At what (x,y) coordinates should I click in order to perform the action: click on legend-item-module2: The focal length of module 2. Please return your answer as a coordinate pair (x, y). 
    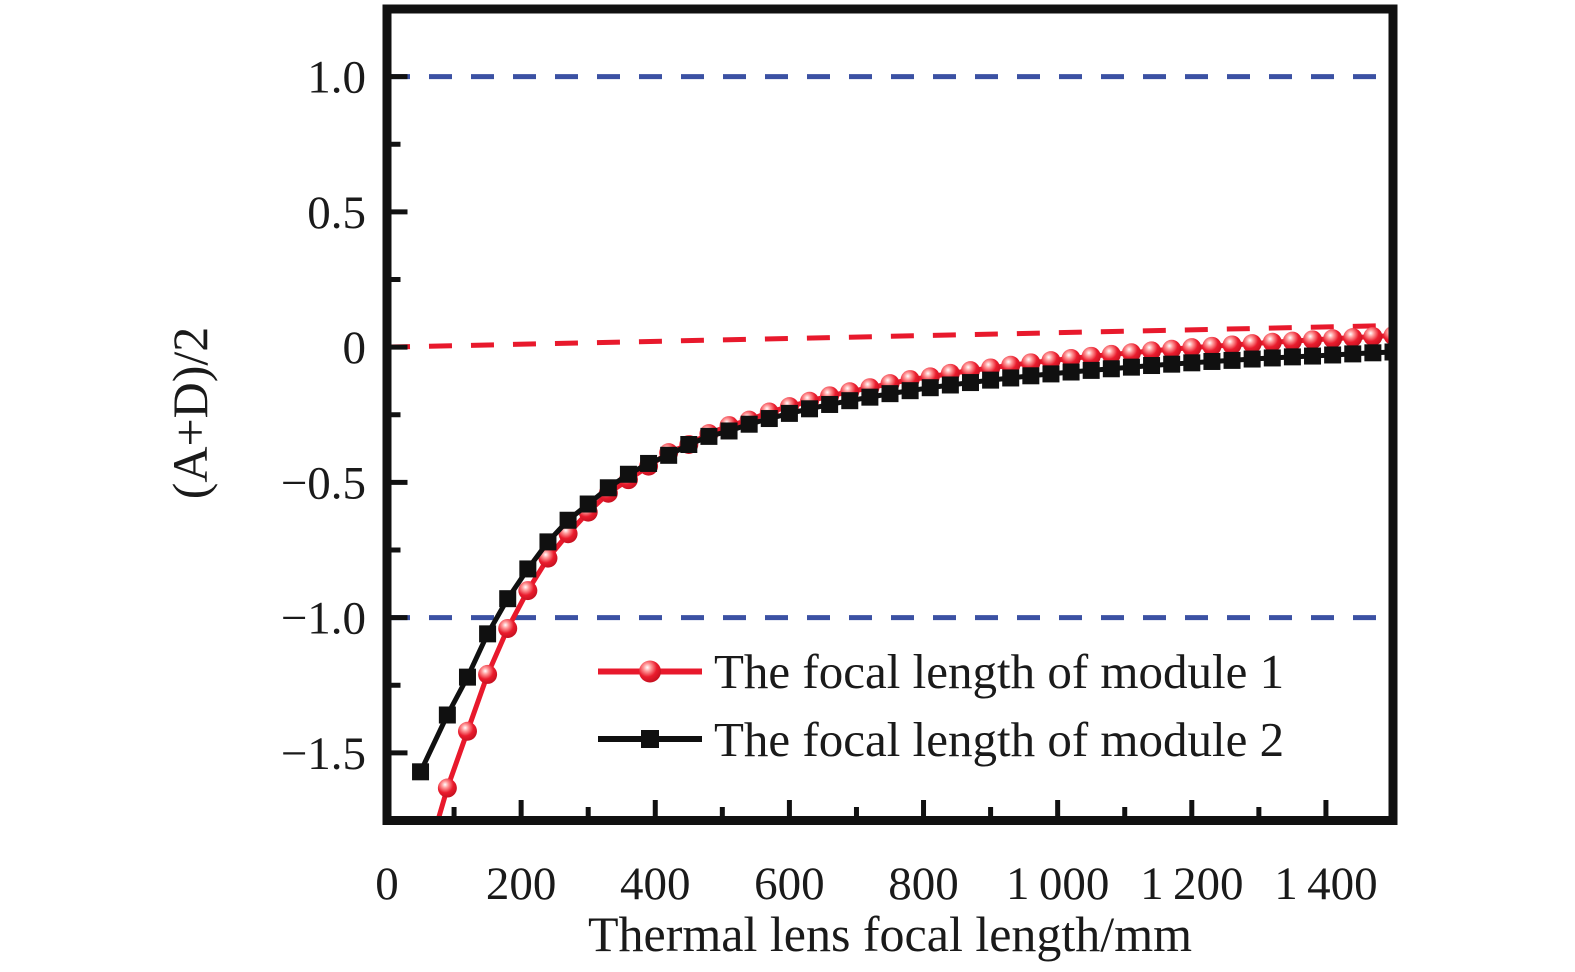
    Looking at the image, I should click on (941, 739).